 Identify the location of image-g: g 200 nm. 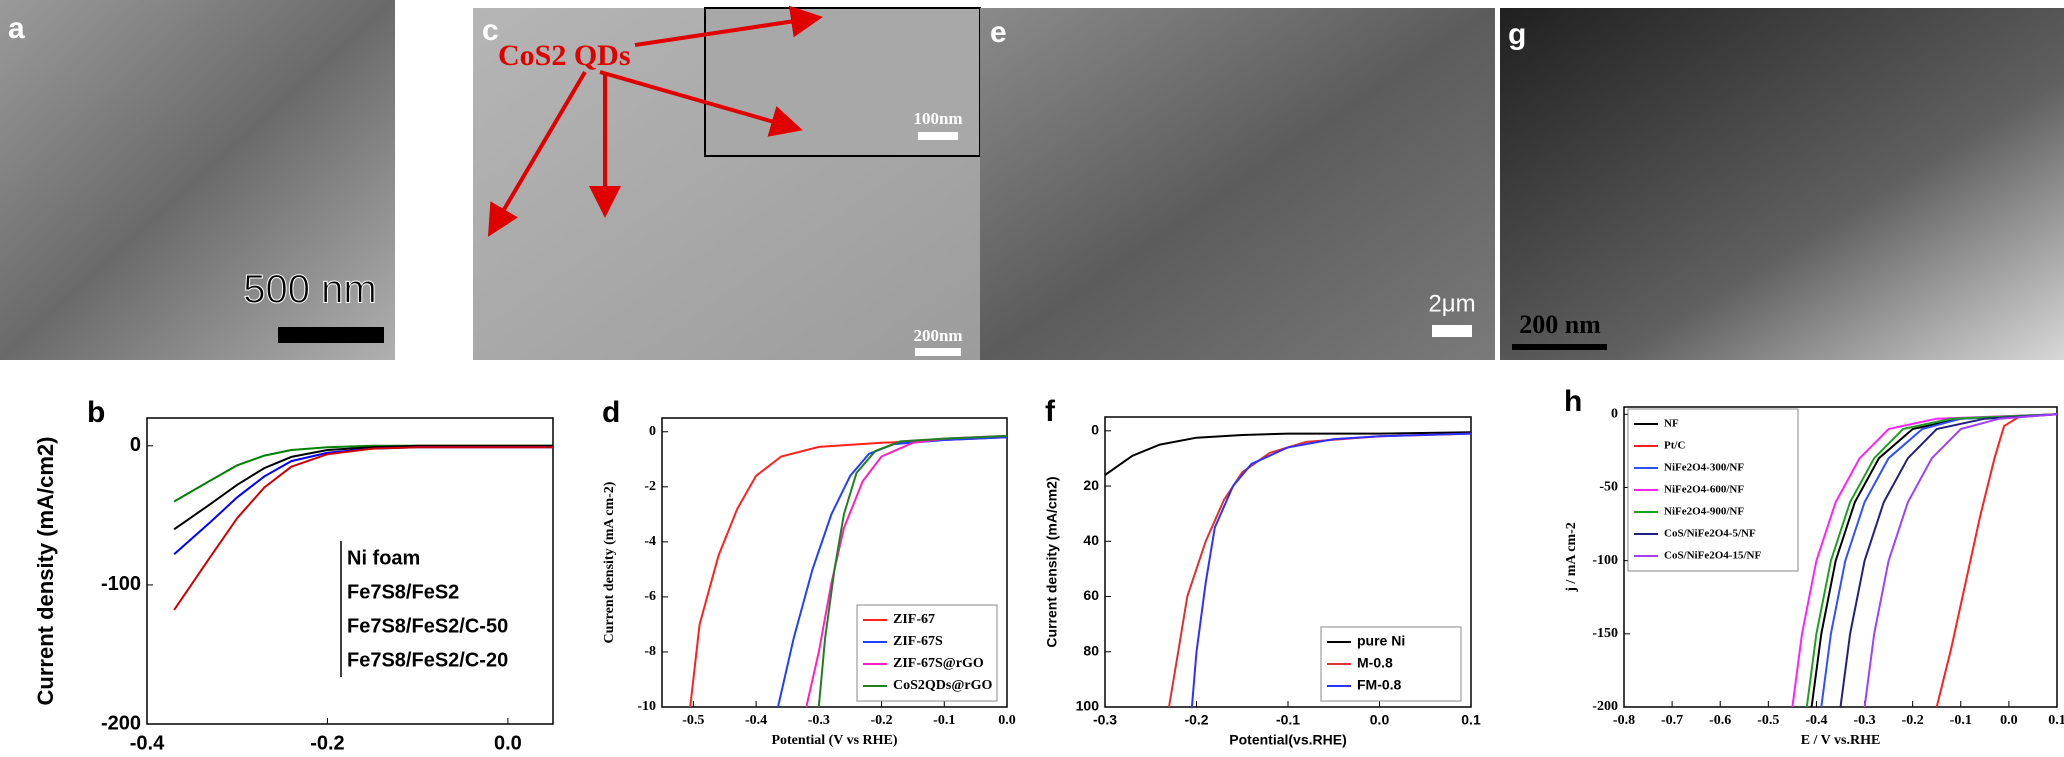
(1782, 184).